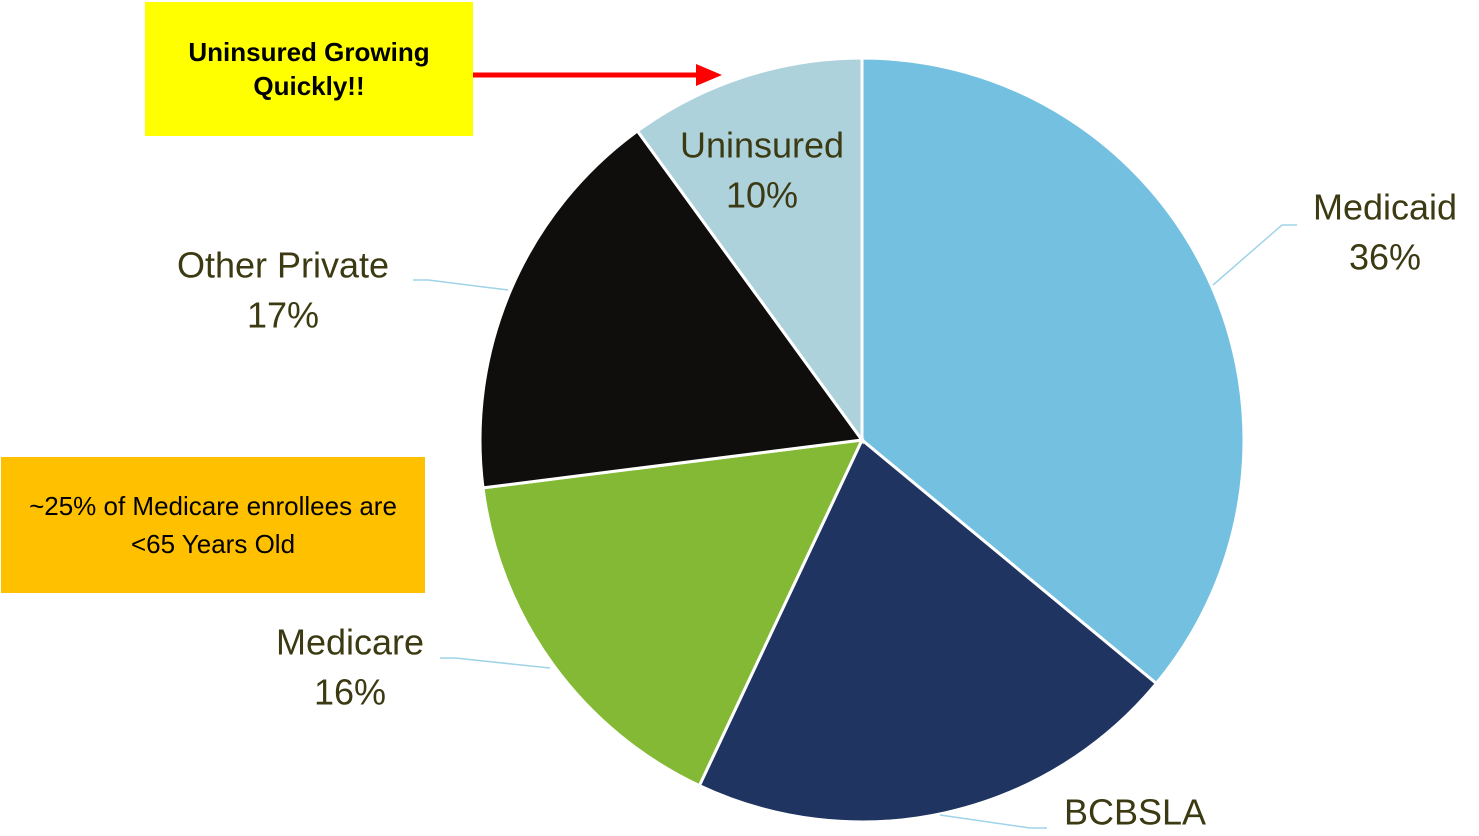 Image resolution: width=1479 pixels, height=836 pixels. What do you see at coordinates (1385, 257) in the screenshot?
I see `slice-value-label: 36%` at bounding box center [1385, 257].